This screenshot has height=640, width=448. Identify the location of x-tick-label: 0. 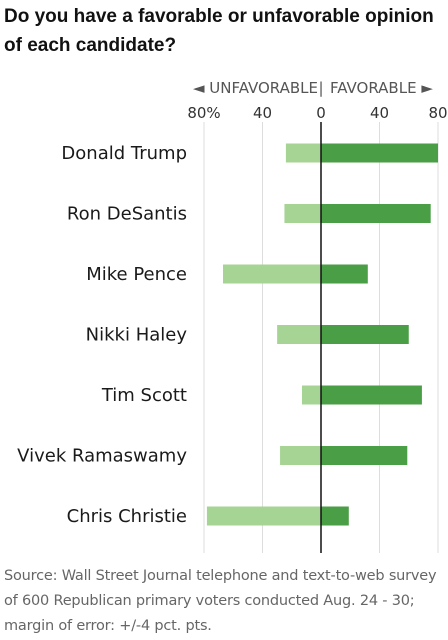
(321, 113).